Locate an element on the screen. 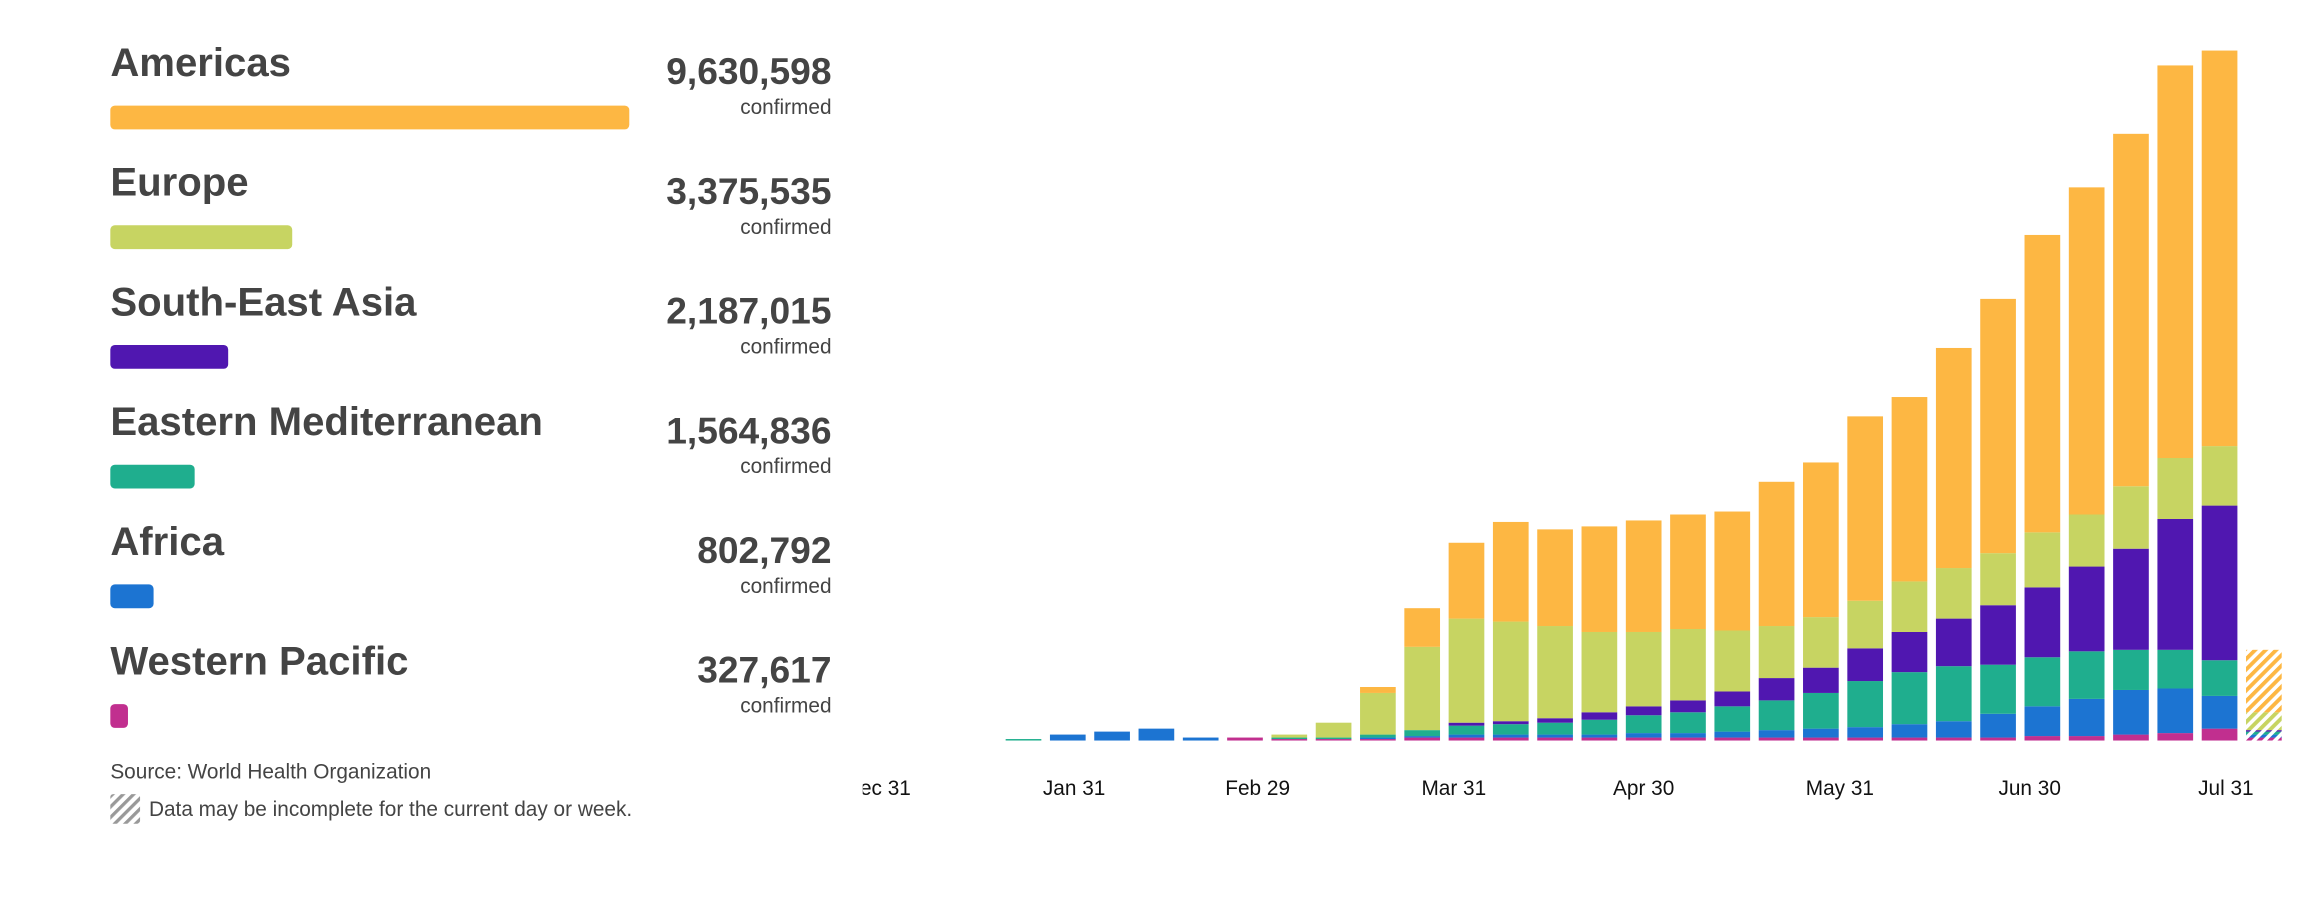 The width and height of the screenshot is (2298, 916). source-label: Source: is located at coordinates (146, 772).